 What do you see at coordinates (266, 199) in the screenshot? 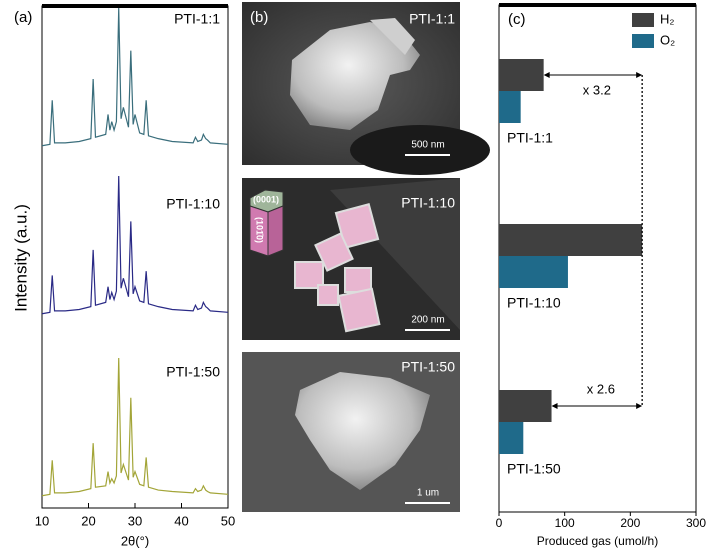
I see `facet-label: (0001)` at bounding box center [266, 199].